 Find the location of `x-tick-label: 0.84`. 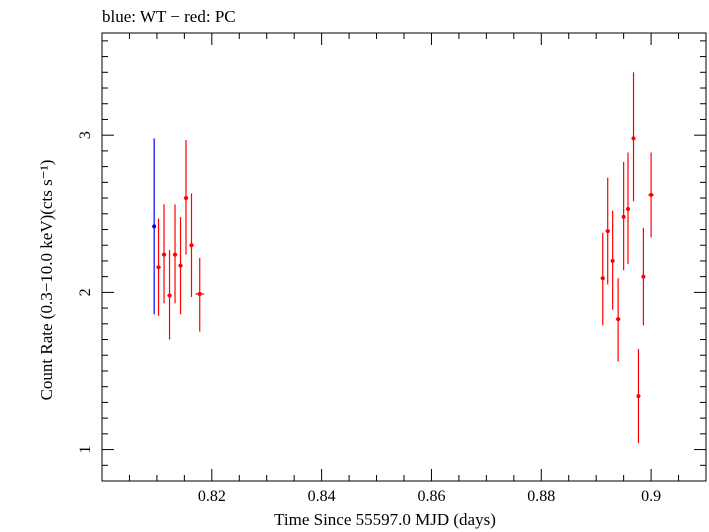

x-tick-label: 0.84 is located at coordinates (322, 496).